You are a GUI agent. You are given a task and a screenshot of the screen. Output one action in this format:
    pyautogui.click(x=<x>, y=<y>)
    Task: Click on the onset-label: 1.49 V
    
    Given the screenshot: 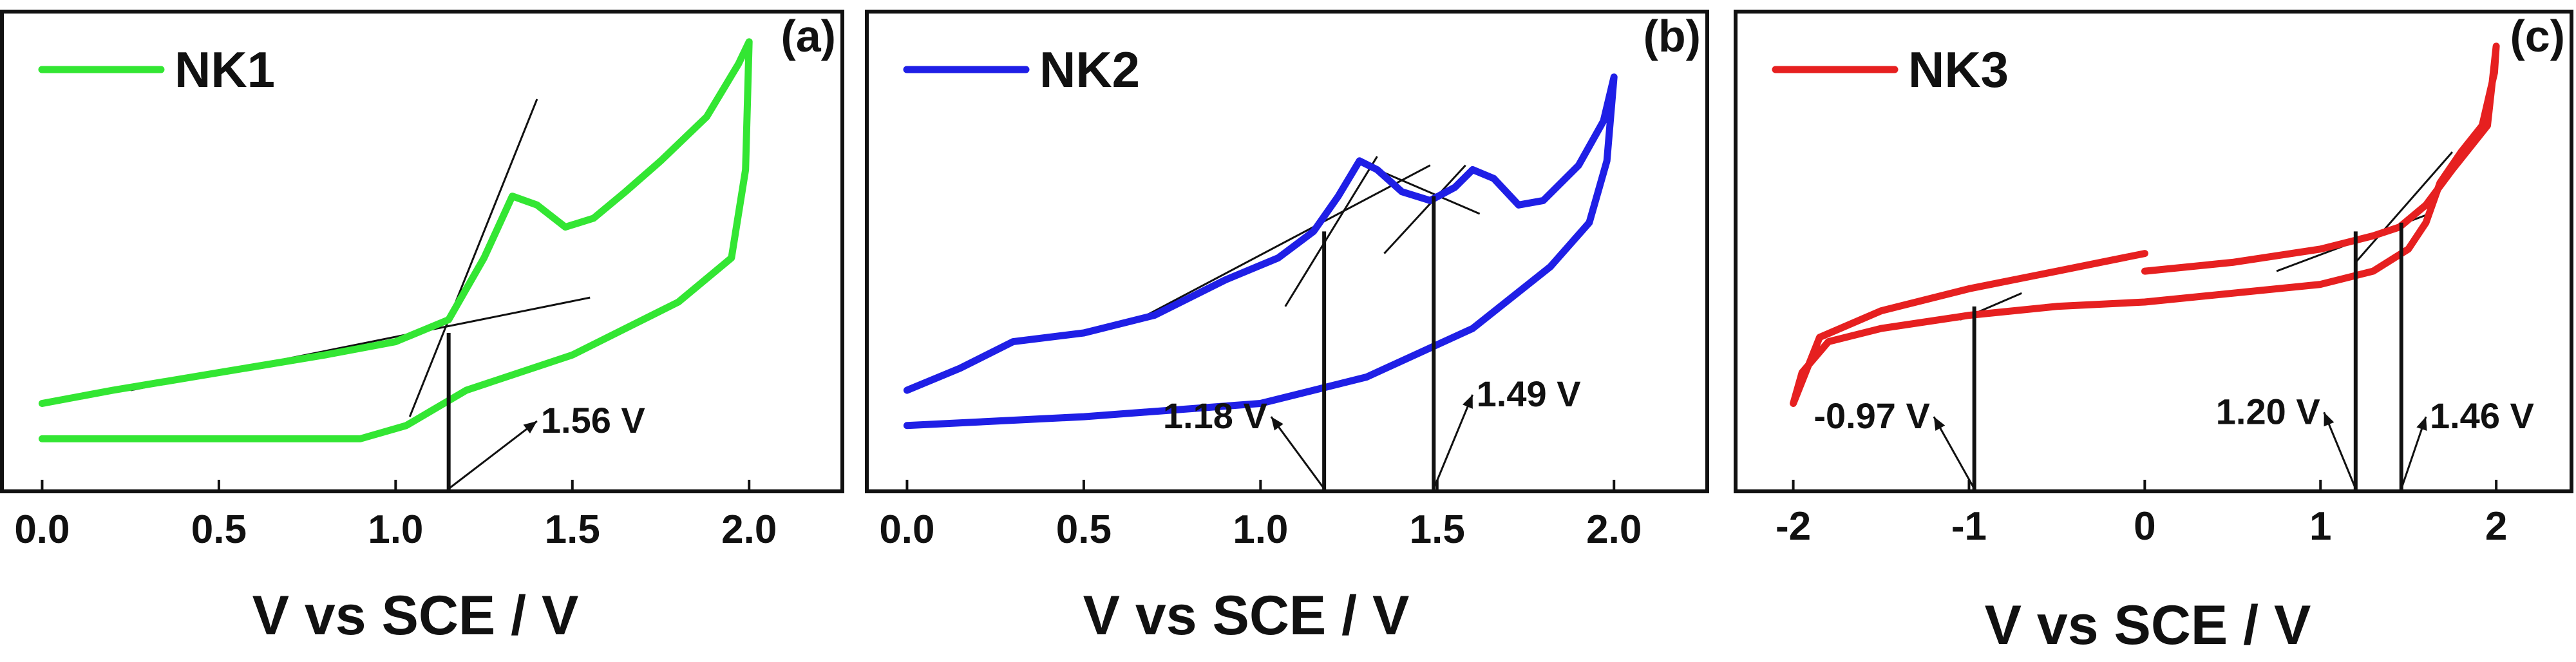 What is the action you would take?
    pyautogui.click(x=1529, y=394)
    